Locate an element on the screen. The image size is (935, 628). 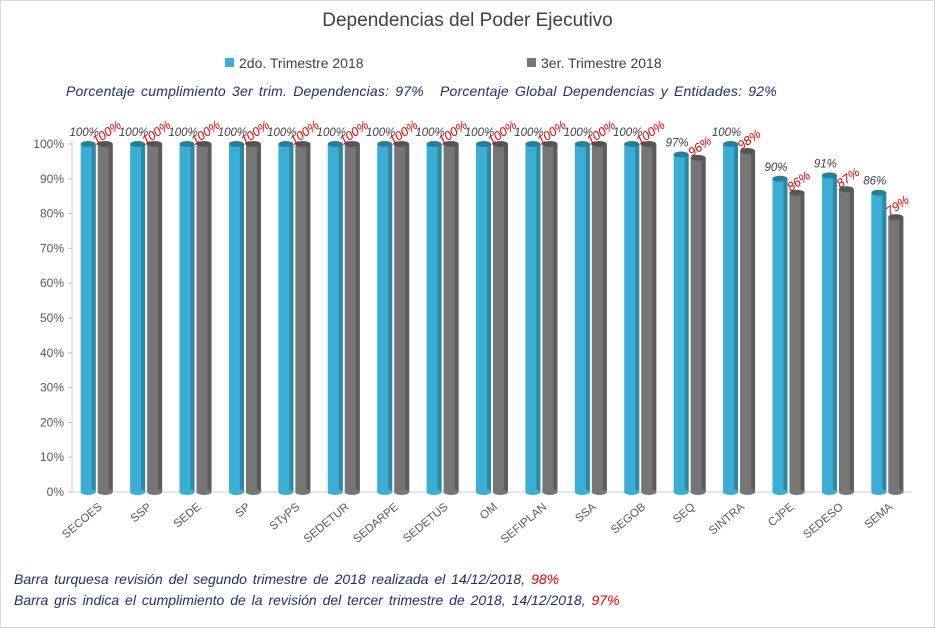
x-tick-label: SSA is located at coordinates (586, 513).